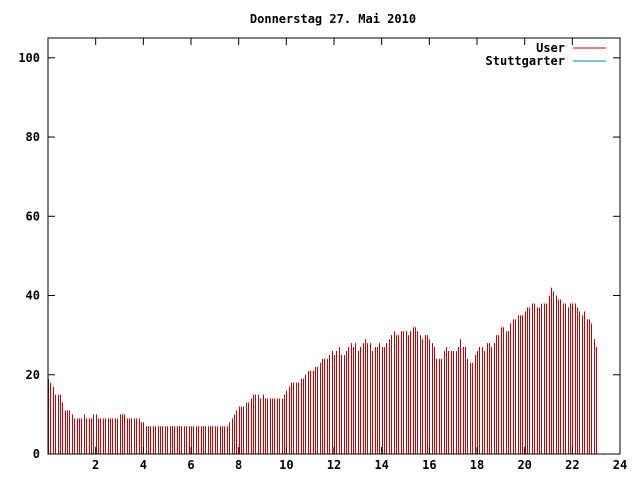 Image resolution: width=640 pixels, height=480 pixels. I want to click on x-tick-label: 24, so click(620, 465).